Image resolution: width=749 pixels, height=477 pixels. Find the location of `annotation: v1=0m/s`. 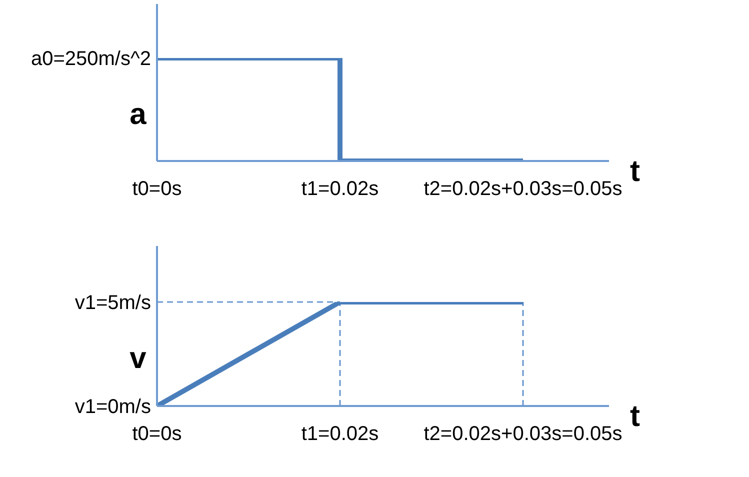

annotation: v1=0m/s is located at coordinates (112, 407).